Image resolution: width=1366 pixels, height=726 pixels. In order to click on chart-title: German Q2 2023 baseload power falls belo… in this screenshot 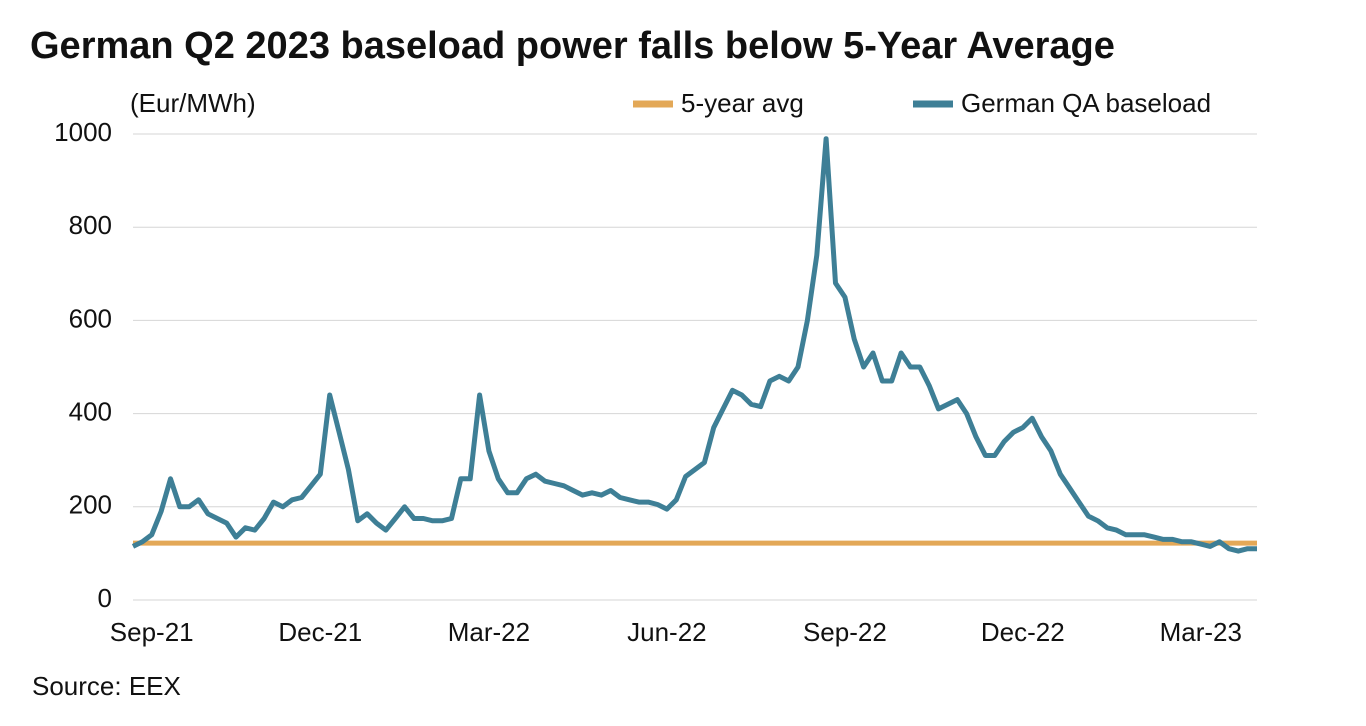, I will do `click(572, 46)`.